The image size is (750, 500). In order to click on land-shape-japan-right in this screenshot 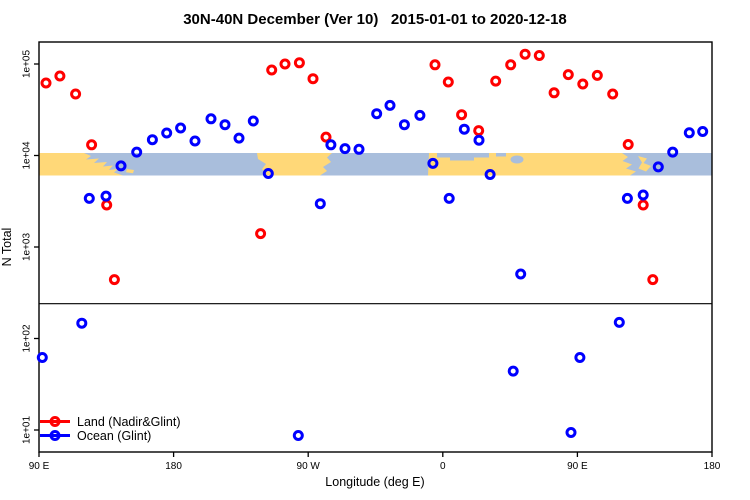, I will do `click(644, 164)`.